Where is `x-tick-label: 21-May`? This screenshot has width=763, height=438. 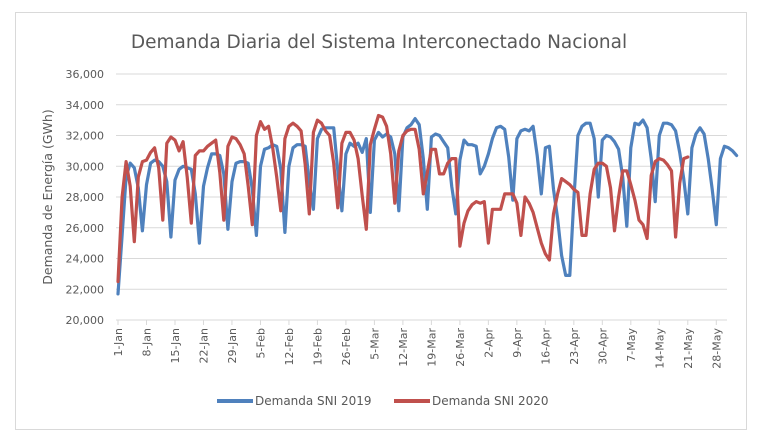 x-tick-label: 21-May is located at coordinates (688, 348).